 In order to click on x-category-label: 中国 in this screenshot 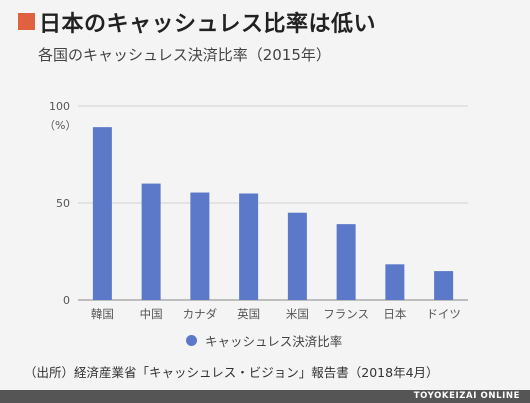, I will do `click(151, 314)`.